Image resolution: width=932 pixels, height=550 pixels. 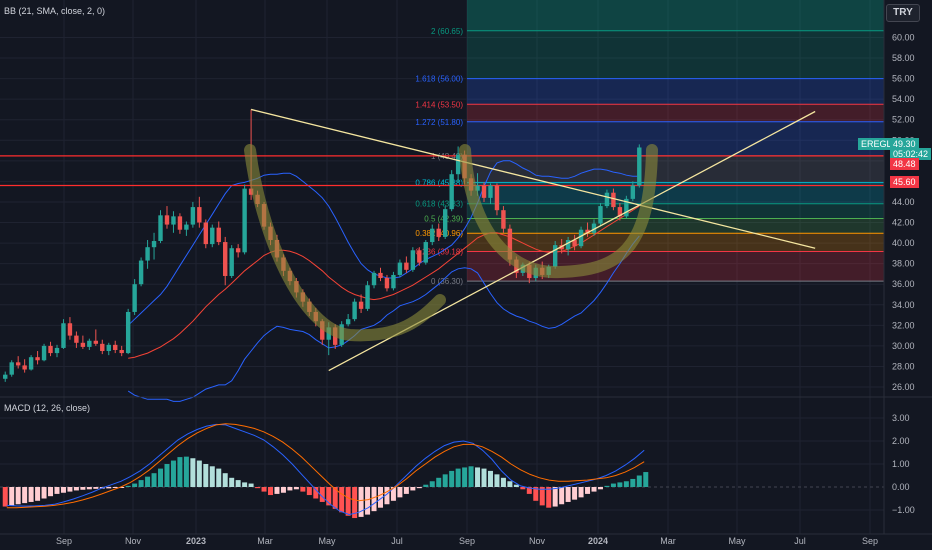 I want to click on macd-tick-label: −1.00, so click(x=903, y=510).